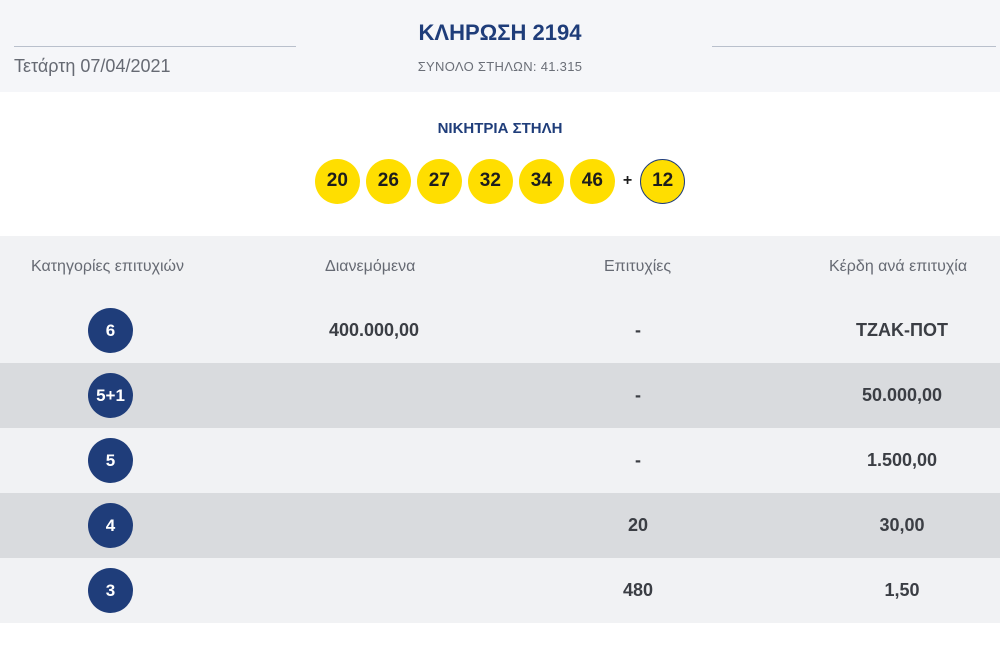  What do you see at coordinates (541, 181) in the screenshot?
I see `winning-number-ball: 34` at bounding box center [541, 181].